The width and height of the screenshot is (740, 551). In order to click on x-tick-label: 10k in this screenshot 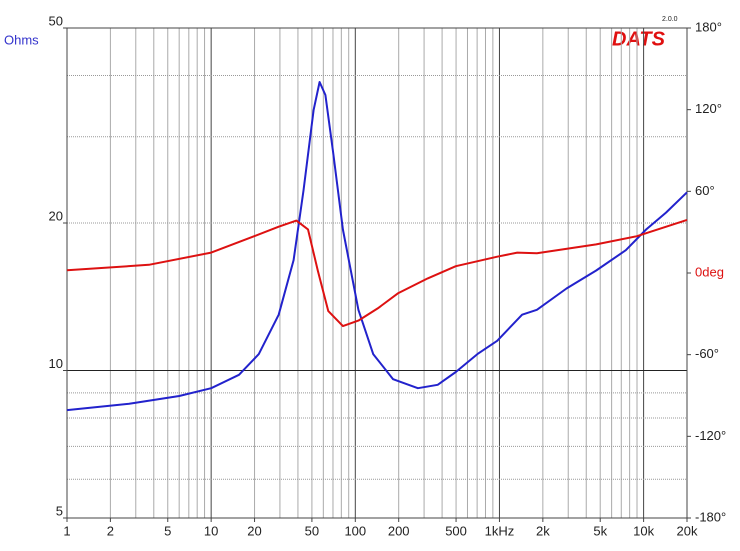, I will do `click(643, 530)`.